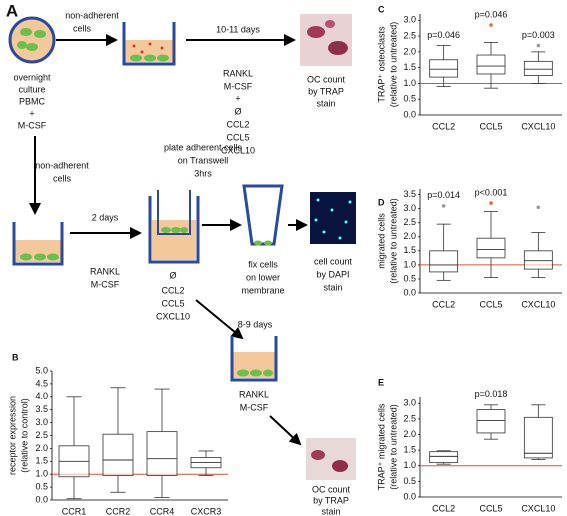 The height and width of the screenshot is (516, 567). Describe the element at coordinates (262, 290) in the screenshot. I see `label: membrane` at that location.